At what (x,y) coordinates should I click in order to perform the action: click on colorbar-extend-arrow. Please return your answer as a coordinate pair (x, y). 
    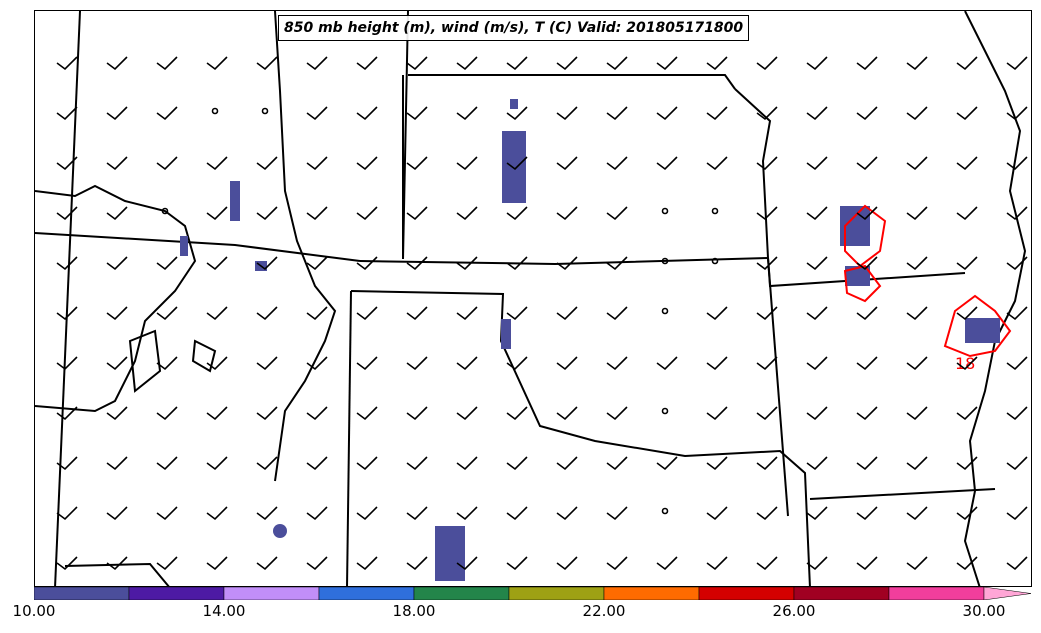
    Looking at the image, I should click on (1007, 593).